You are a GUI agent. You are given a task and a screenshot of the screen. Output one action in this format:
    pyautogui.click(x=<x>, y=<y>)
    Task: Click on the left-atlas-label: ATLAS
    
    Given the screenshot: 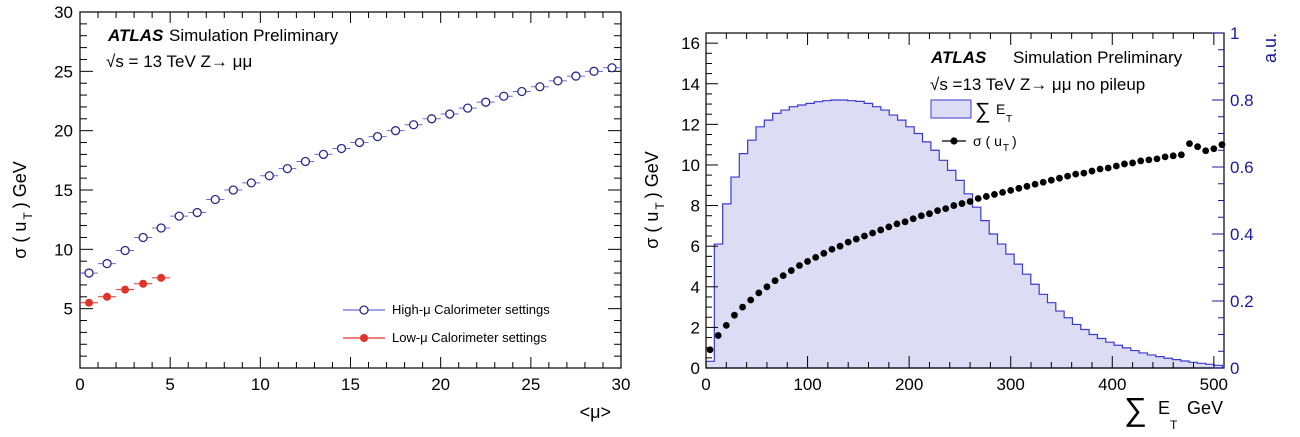 What is the action you would take?
    pyautogui.click(x=135, y=35)
    